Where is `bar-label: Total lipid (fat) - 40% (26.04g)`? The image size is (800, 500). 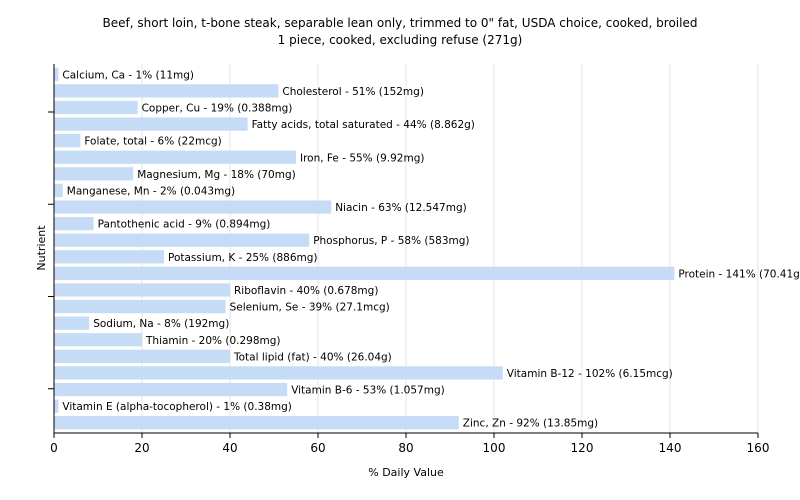 bar-label: Total lipid (fat) - 40% (26.04g) is located at coordinates (312, 357).